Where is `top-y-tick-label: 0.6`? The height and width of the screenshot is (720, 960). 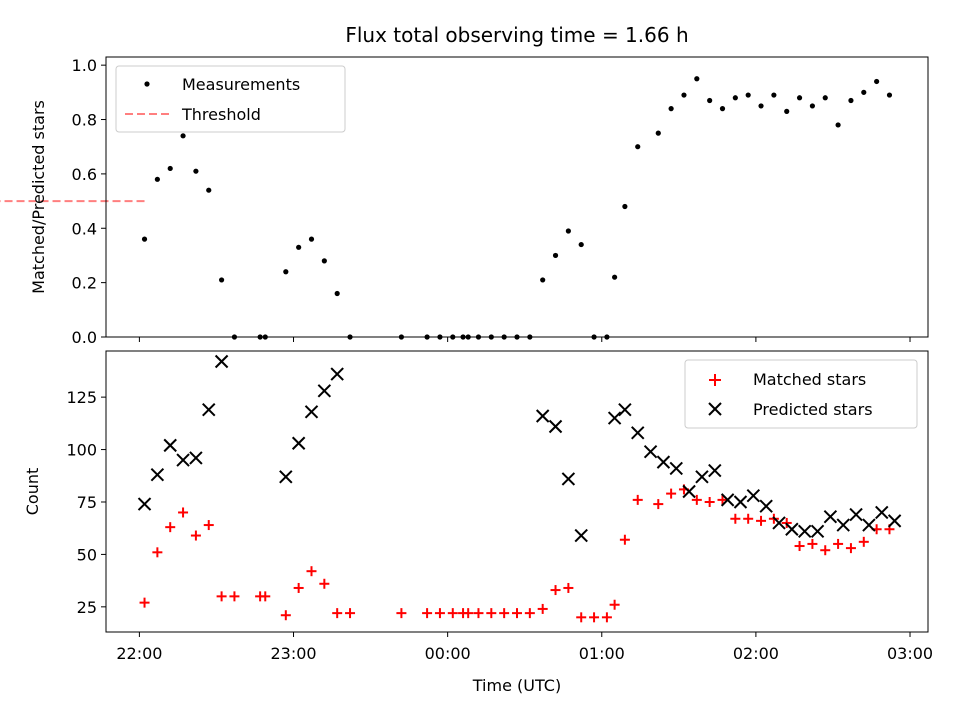 top-y-tick-label: 0.6 is located at coordinates (84, 174).